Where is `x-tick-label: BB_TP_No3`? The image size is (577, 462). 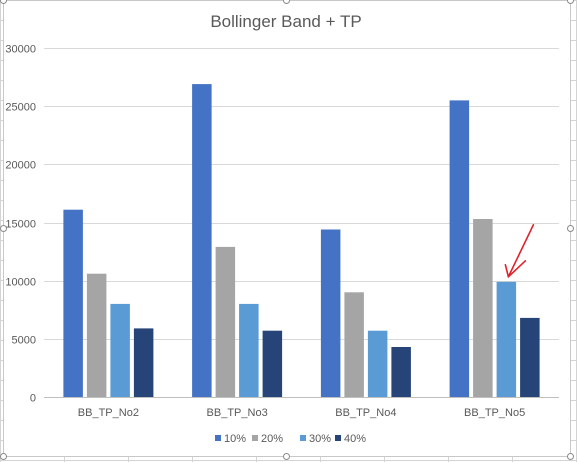
x-tick-label: BB_TP_No3 is located at coordinates (237, 413).